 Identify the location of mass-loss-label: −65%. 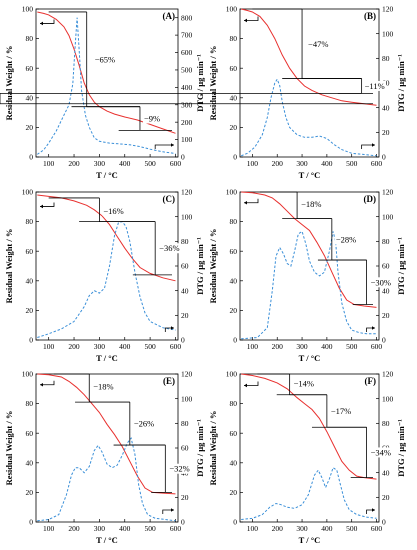
(105, 59).